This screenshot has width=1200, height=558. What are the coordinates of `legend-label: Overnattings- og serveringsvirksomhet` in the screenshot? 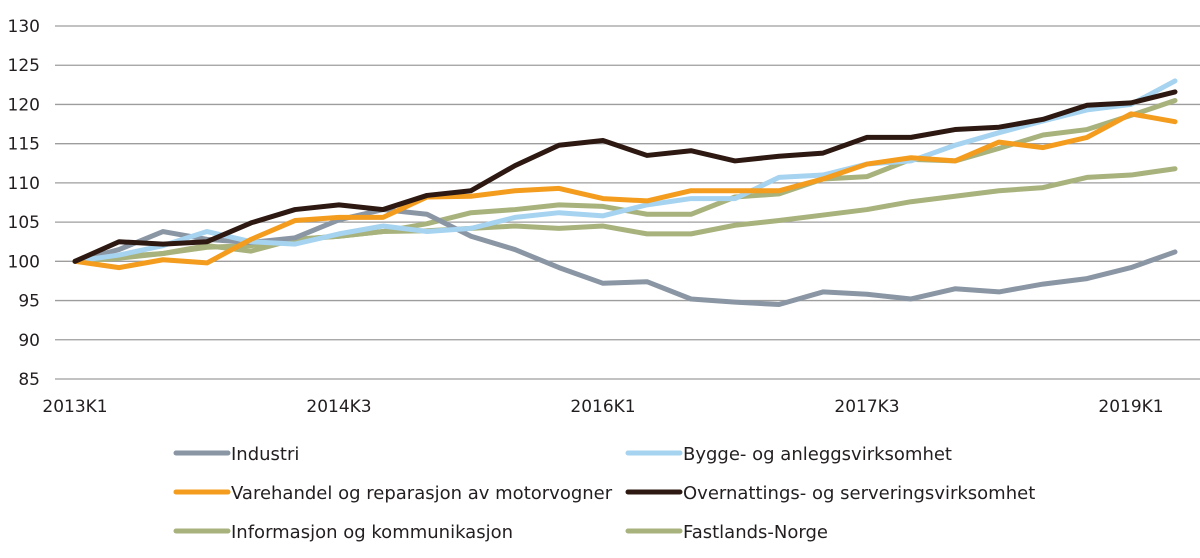 It's located at (859, 493).